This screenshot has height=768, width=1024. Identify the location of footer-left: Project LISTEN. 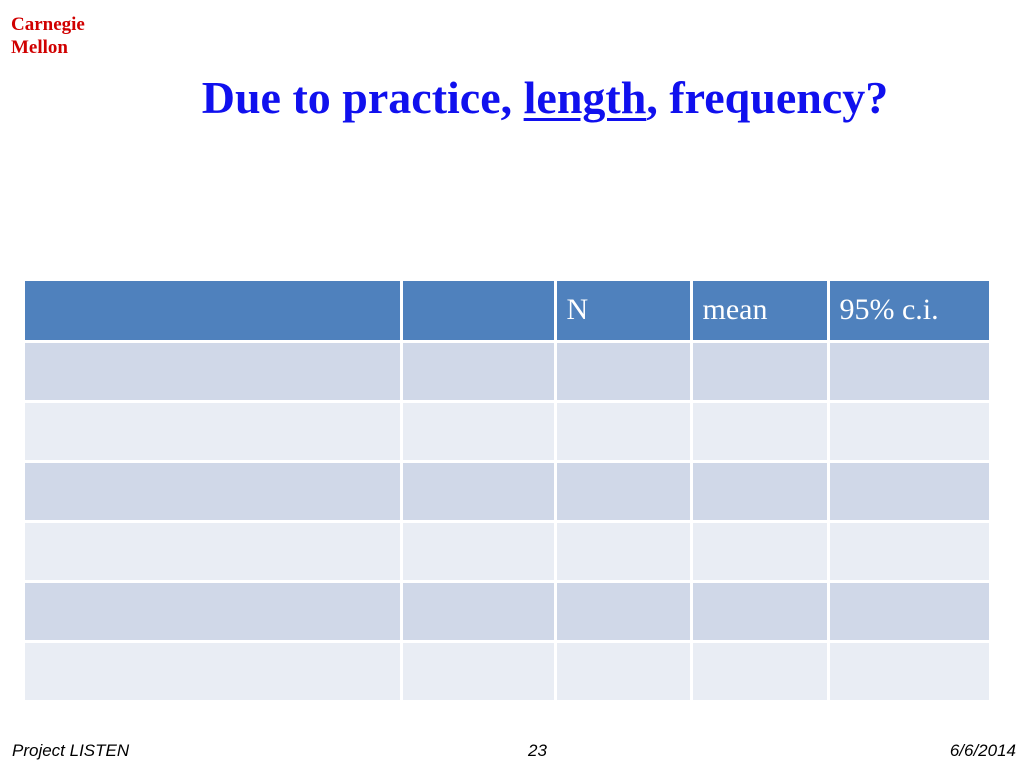
(71, 750).